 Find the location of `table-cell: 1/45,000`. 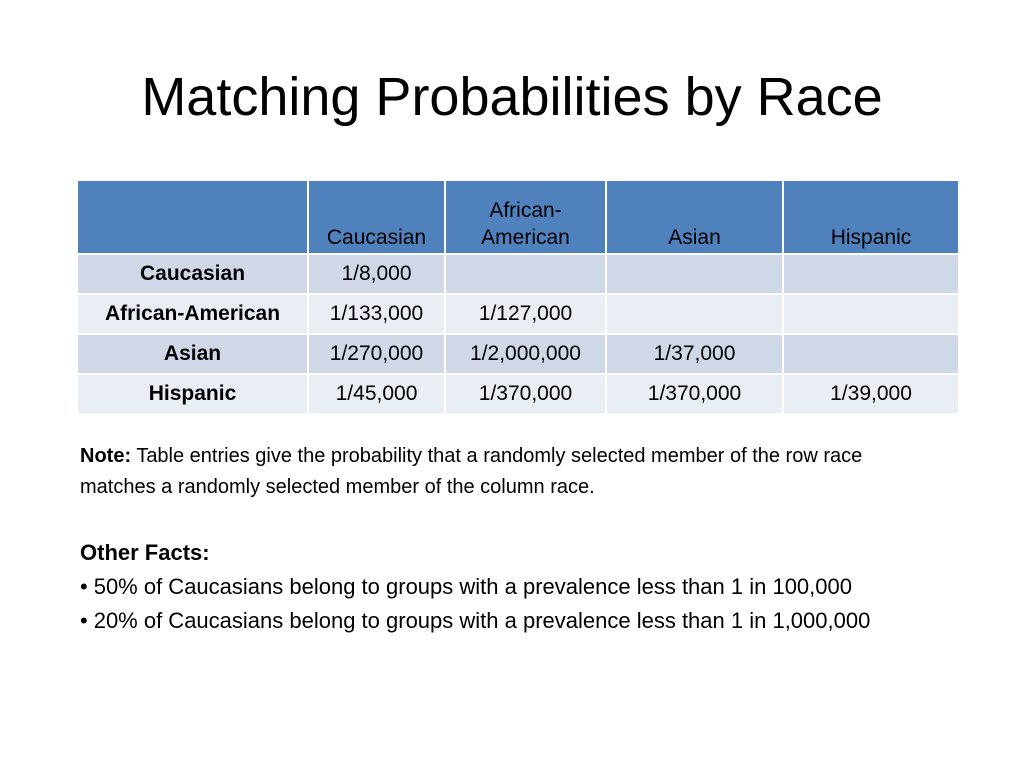

table-cell: 1/45,000 is located at coordinates (376, 394).